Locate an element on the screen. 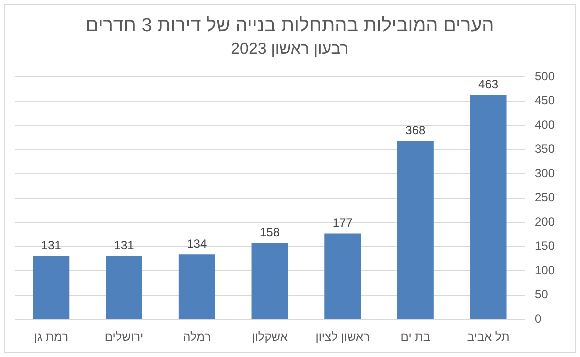  y-tick-label: 150 is located at coordinates (545, 246).